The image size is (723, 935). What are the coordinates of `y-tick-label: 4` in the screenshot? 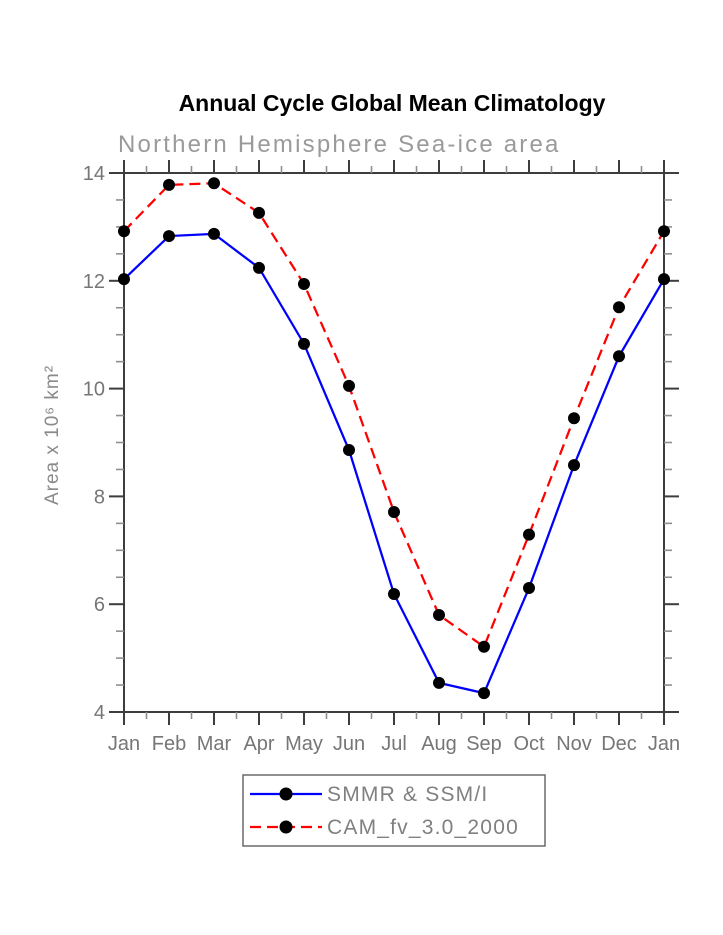 It's located at (99, 713).